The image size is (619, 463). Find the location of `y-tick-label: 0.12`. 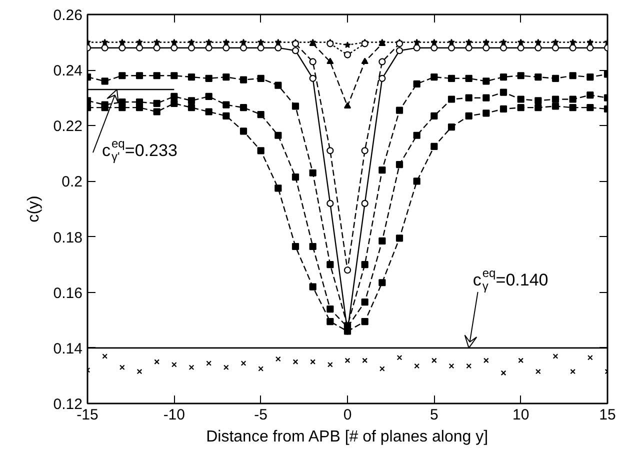

y-tick-label: 0.12 is located at coordinates (68, 404).